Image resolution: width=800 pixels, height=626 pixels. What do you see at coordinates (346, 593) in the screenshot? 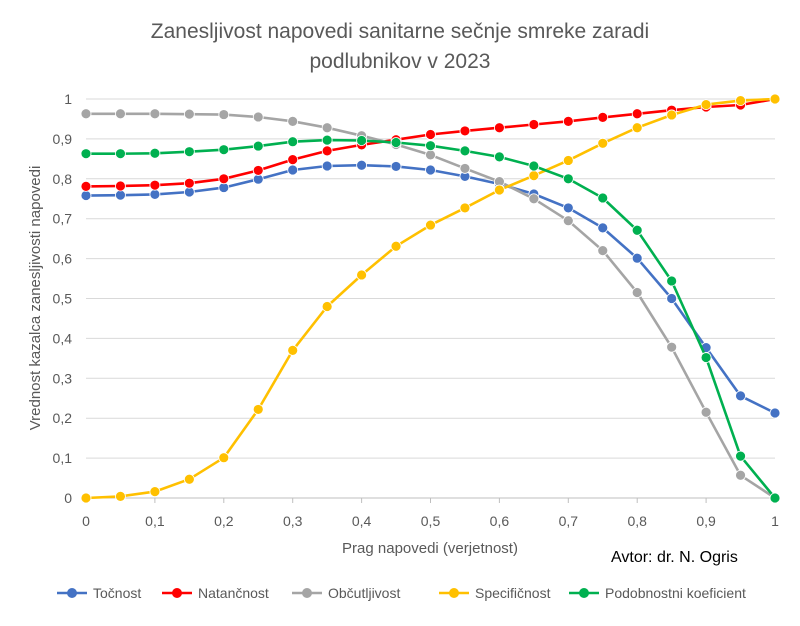
I see `legend-item: Občutljivost` at bounding box center [346, 593].